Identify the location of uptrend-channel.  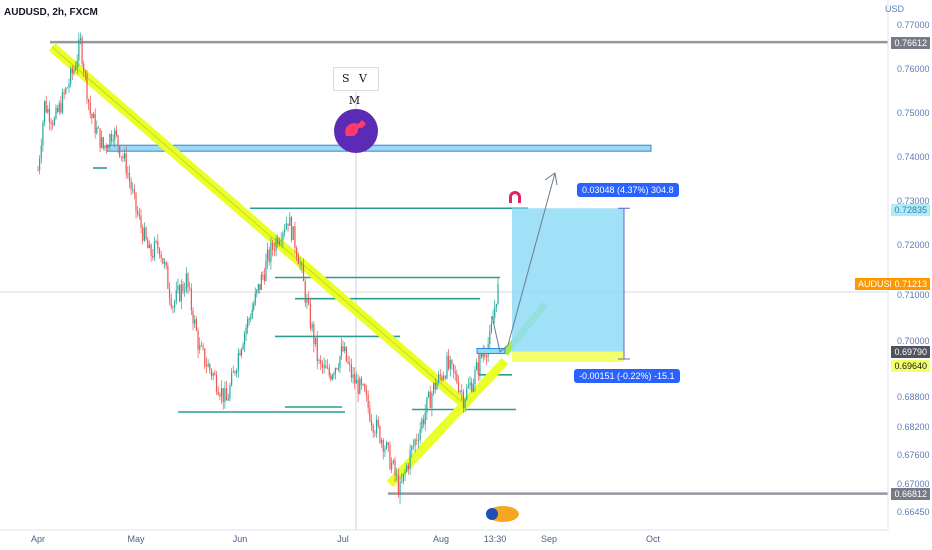
(447, 422).